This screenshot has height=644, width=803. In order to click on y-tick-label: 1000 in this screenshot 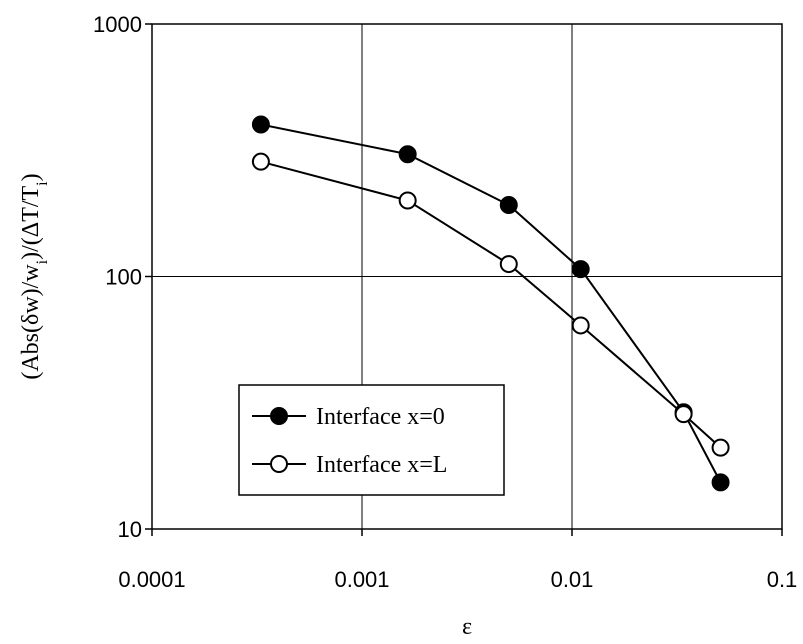, I will do `click(117, 24)`.